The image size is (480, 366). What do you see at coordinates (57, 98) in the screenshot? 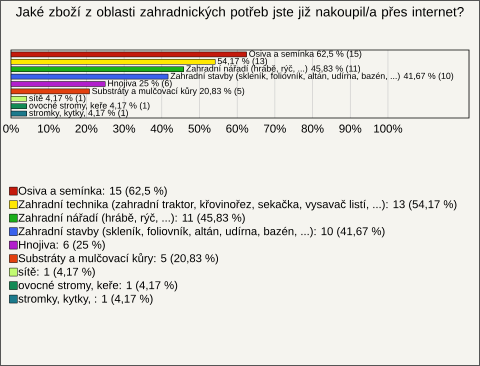
I see `data-label: sítě 4,17 % (1)` at bounding box center [57, 98].